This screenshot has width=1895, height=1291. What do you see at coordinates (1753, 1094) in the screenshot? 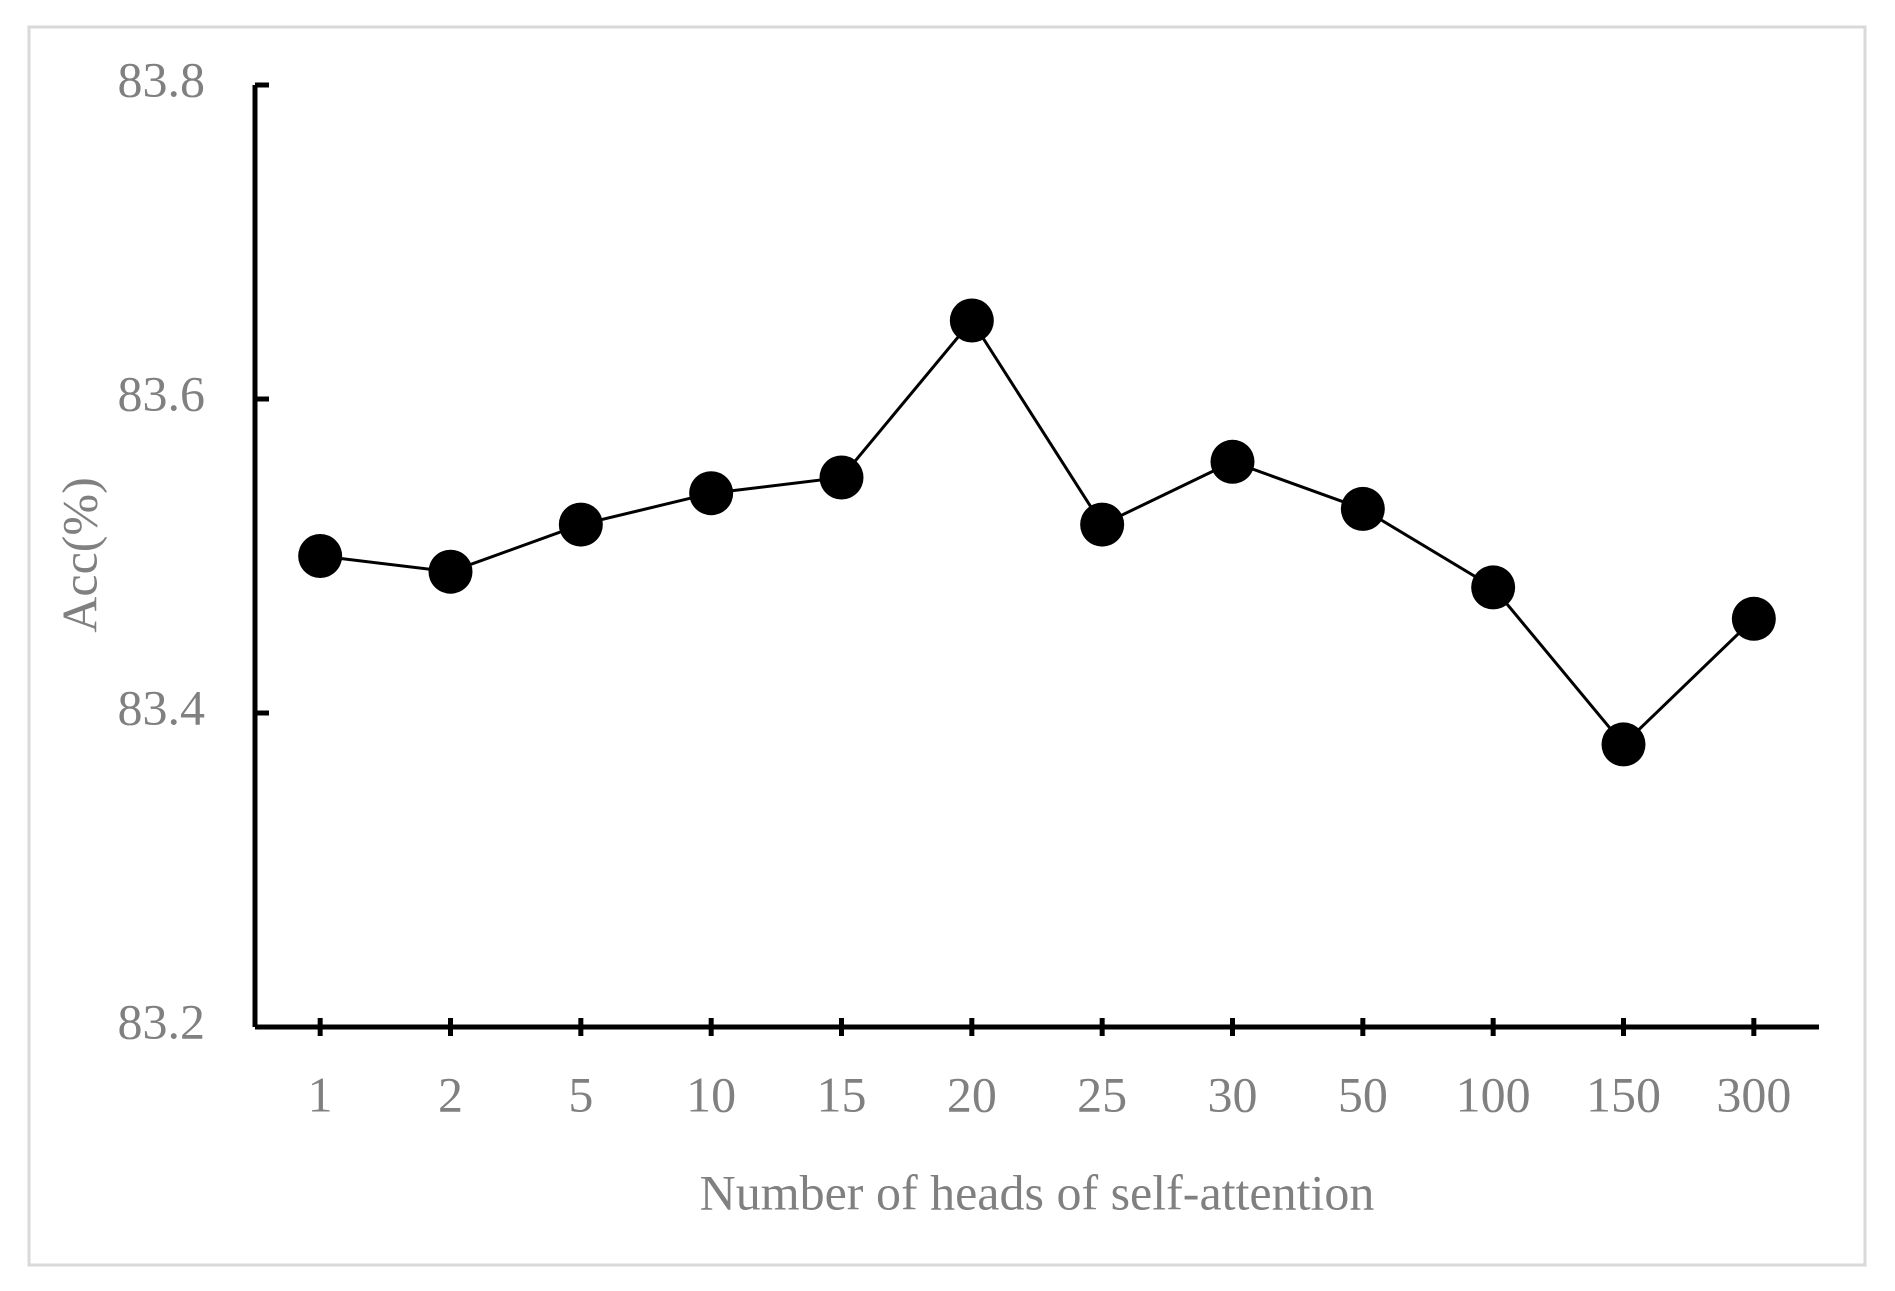
I see `x-tick-label: 300` at bounding box center [1753, 1094].